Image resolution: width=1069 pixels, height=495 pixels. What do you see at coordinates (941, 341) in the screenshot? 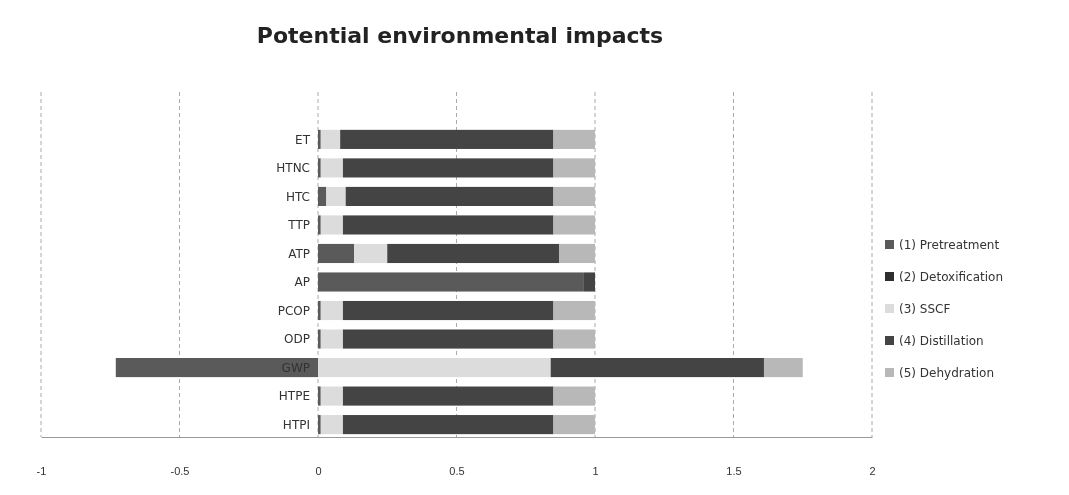
I see `legend-label: (4) Distillation` at bounding box center [941, 341].